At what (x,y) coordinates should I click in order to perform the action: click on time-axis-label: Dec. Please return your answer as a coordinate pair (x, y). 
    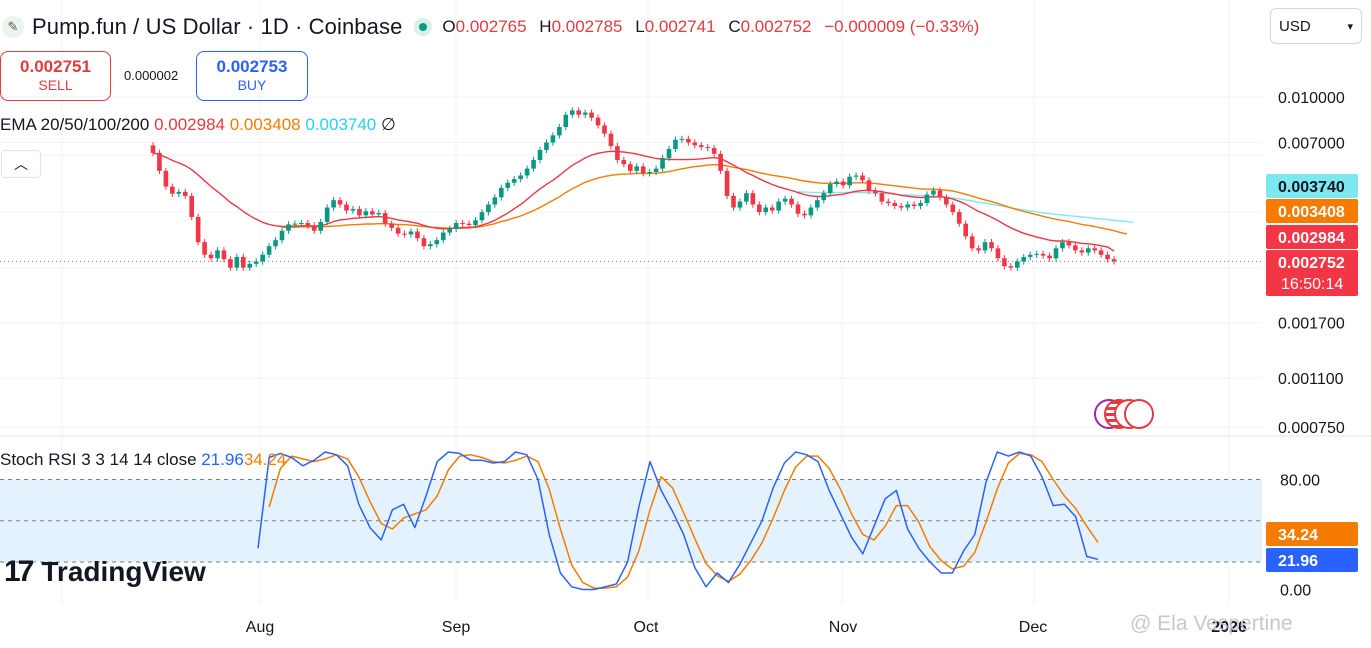
    Looking at the image, I should click on (1033, 627).